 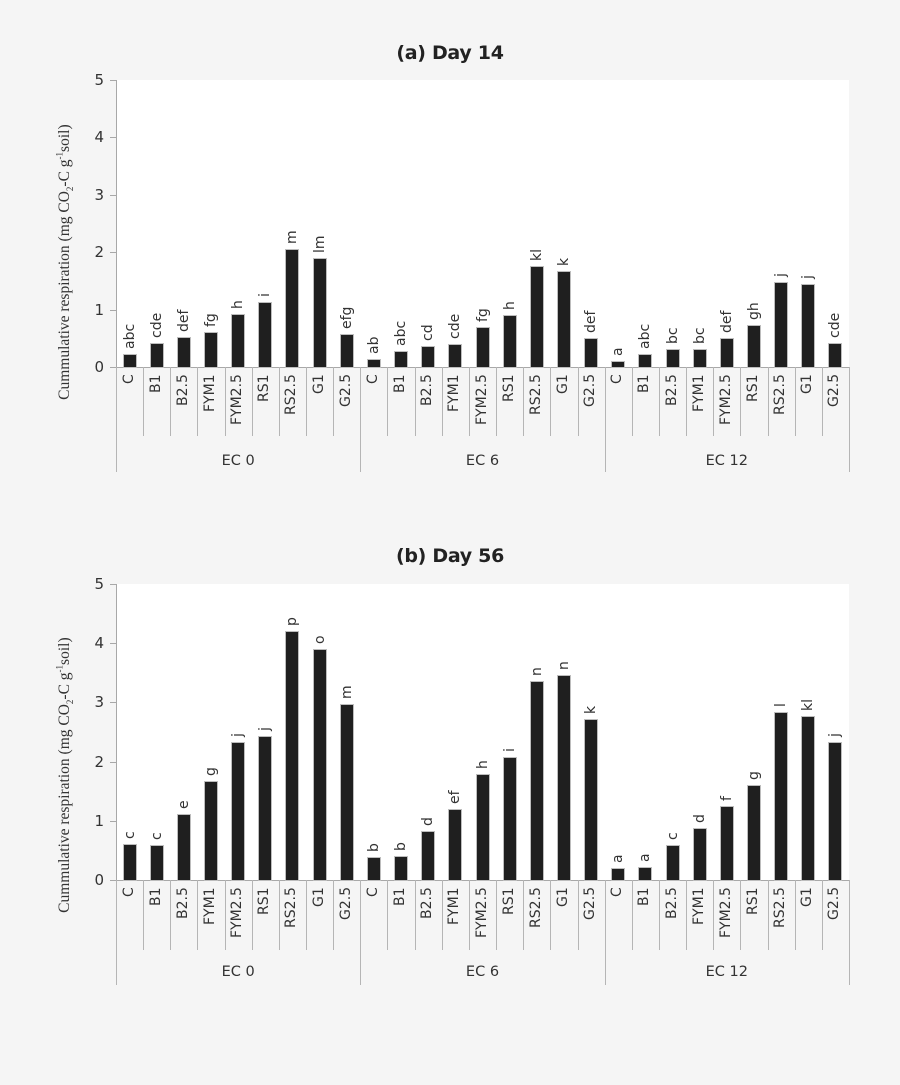 What do you see at coordinates (483, 880) in the screenshot?
I see `x-axis` at bounding box center [483, 880].